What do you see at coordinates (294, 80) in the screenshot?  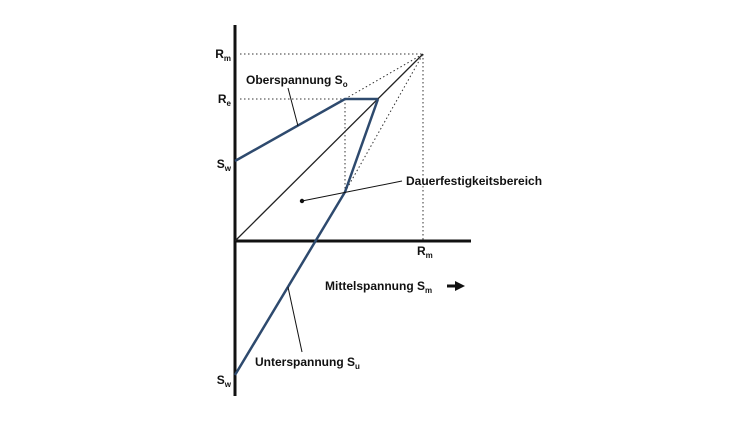 I see `label-part: Oberspannung S` at bounding box center [294, 80].